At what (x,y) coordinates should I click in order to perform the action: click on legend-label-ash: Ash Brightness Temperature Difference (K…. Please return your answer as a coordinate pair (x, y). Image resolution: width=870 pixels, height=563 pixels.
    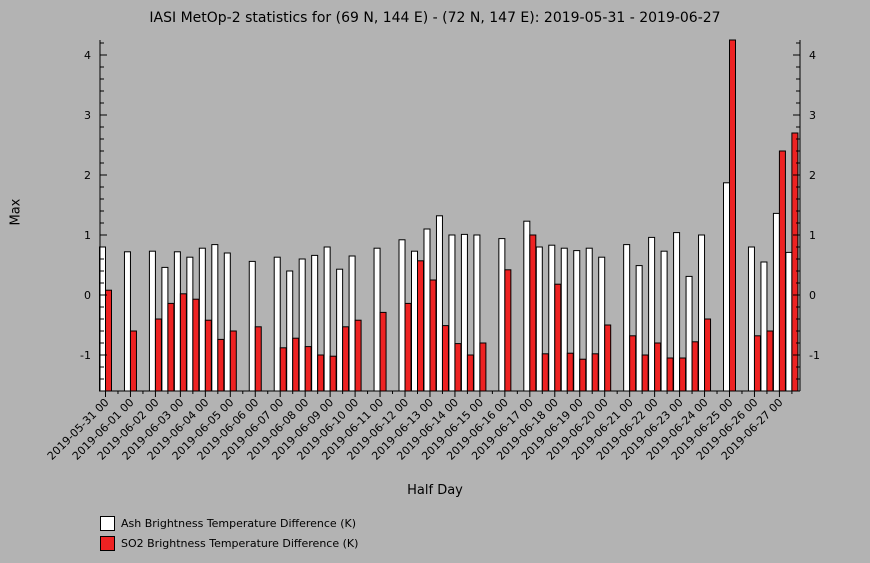
    Looking at the image, I should click on (238, 523).